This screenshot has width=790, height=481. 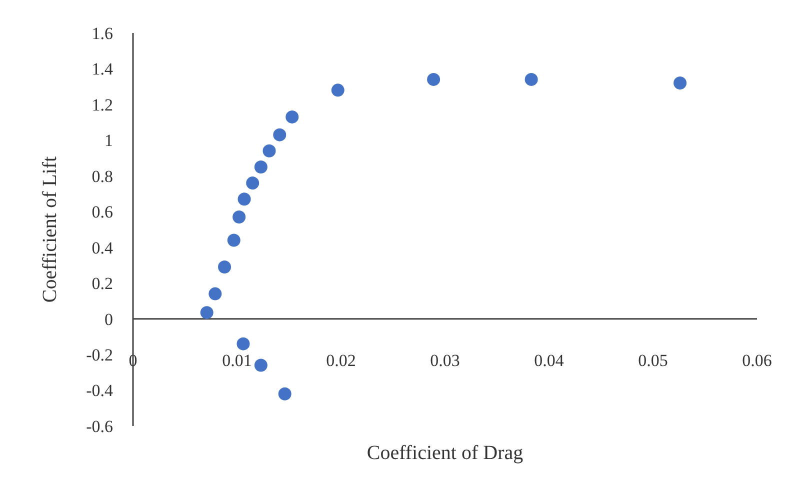 I want to click on x-tick-label: 0.05, so click(x=653, y=360).